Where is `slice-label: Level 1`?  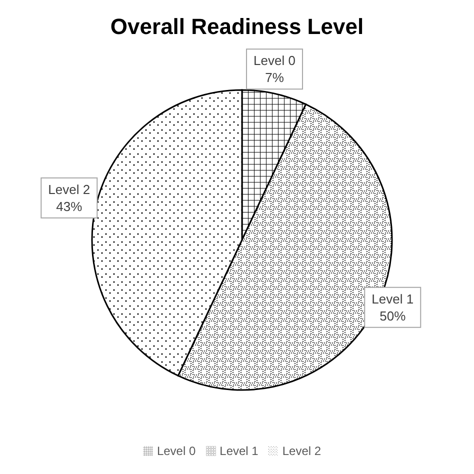
slice-label: Level 1 is located at coordinates (393, 298).